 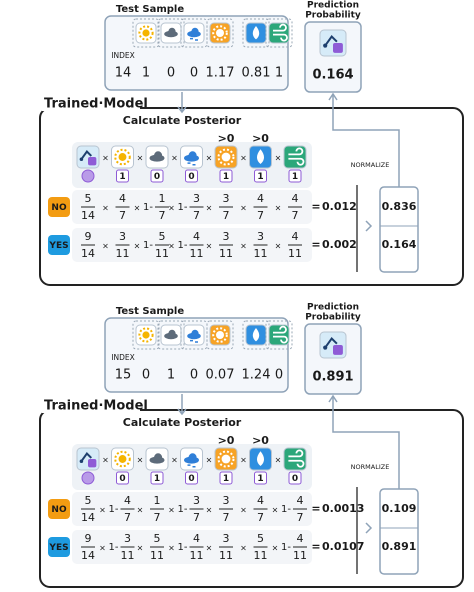 I want to click on model-title: Trained·Model, so click(x=96, y=104).